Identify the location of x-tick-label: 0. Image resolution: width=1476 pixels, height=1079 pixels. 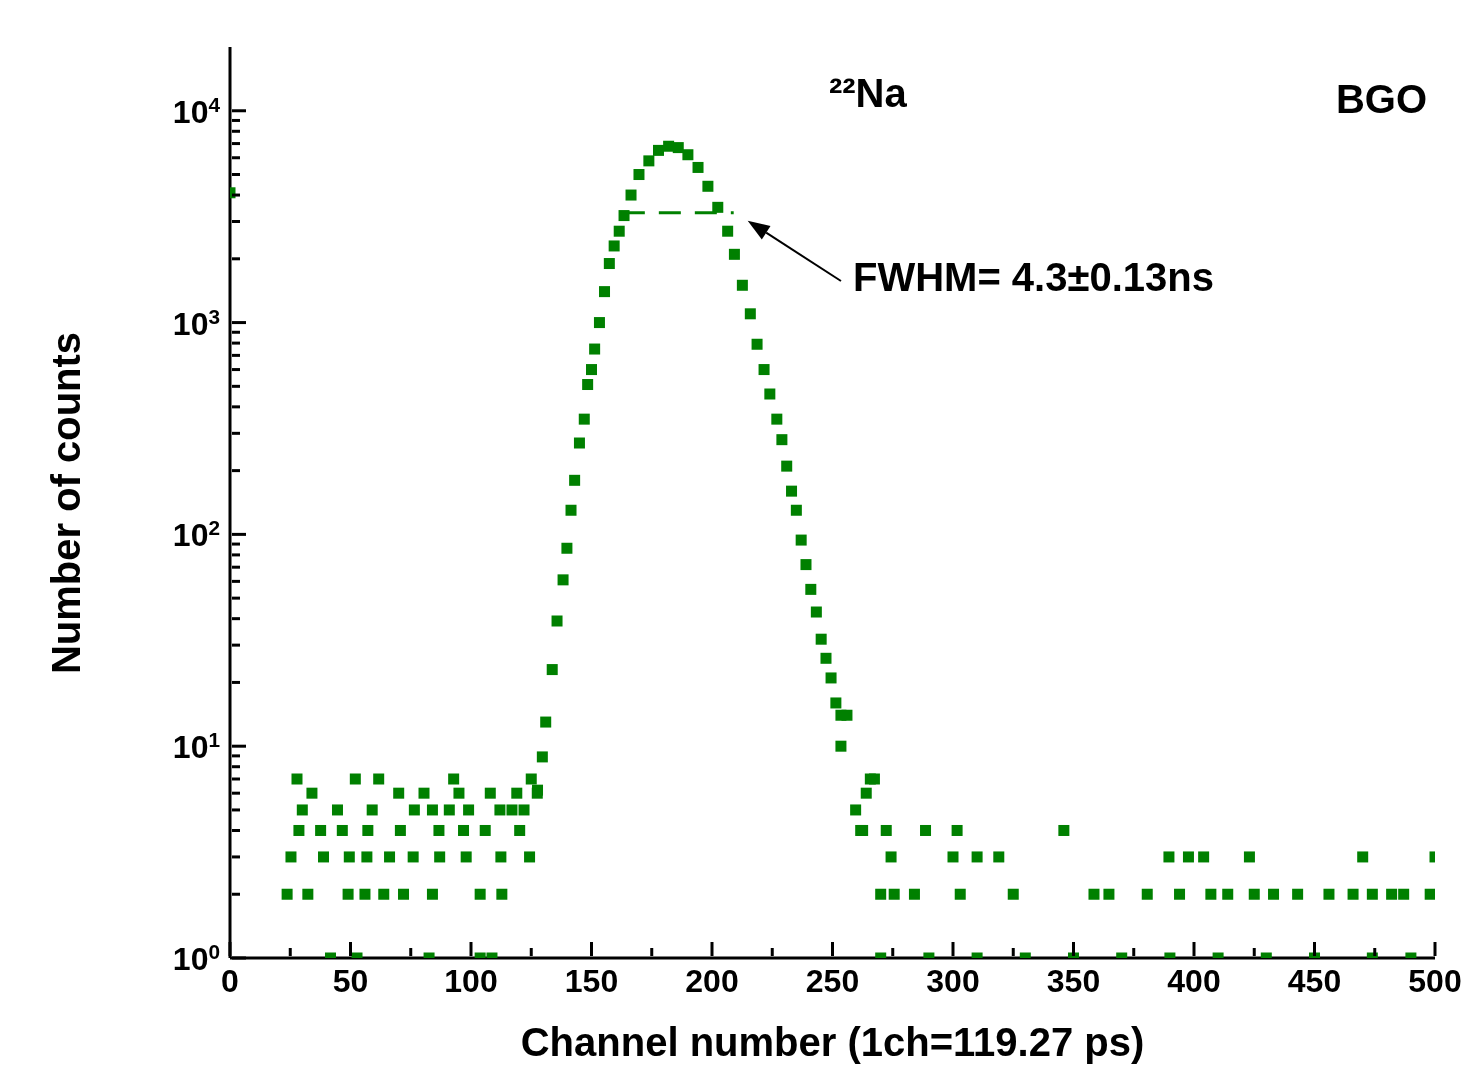
(230, 981).